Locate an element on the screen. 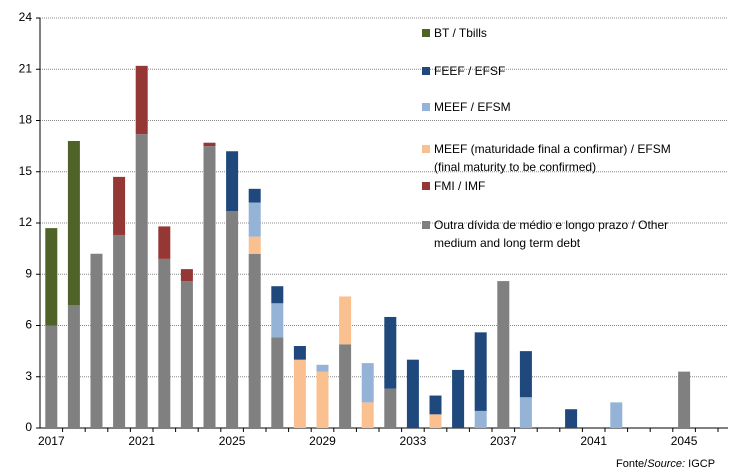  x-tick-label: 2045 is located at coordinates (684, 441).